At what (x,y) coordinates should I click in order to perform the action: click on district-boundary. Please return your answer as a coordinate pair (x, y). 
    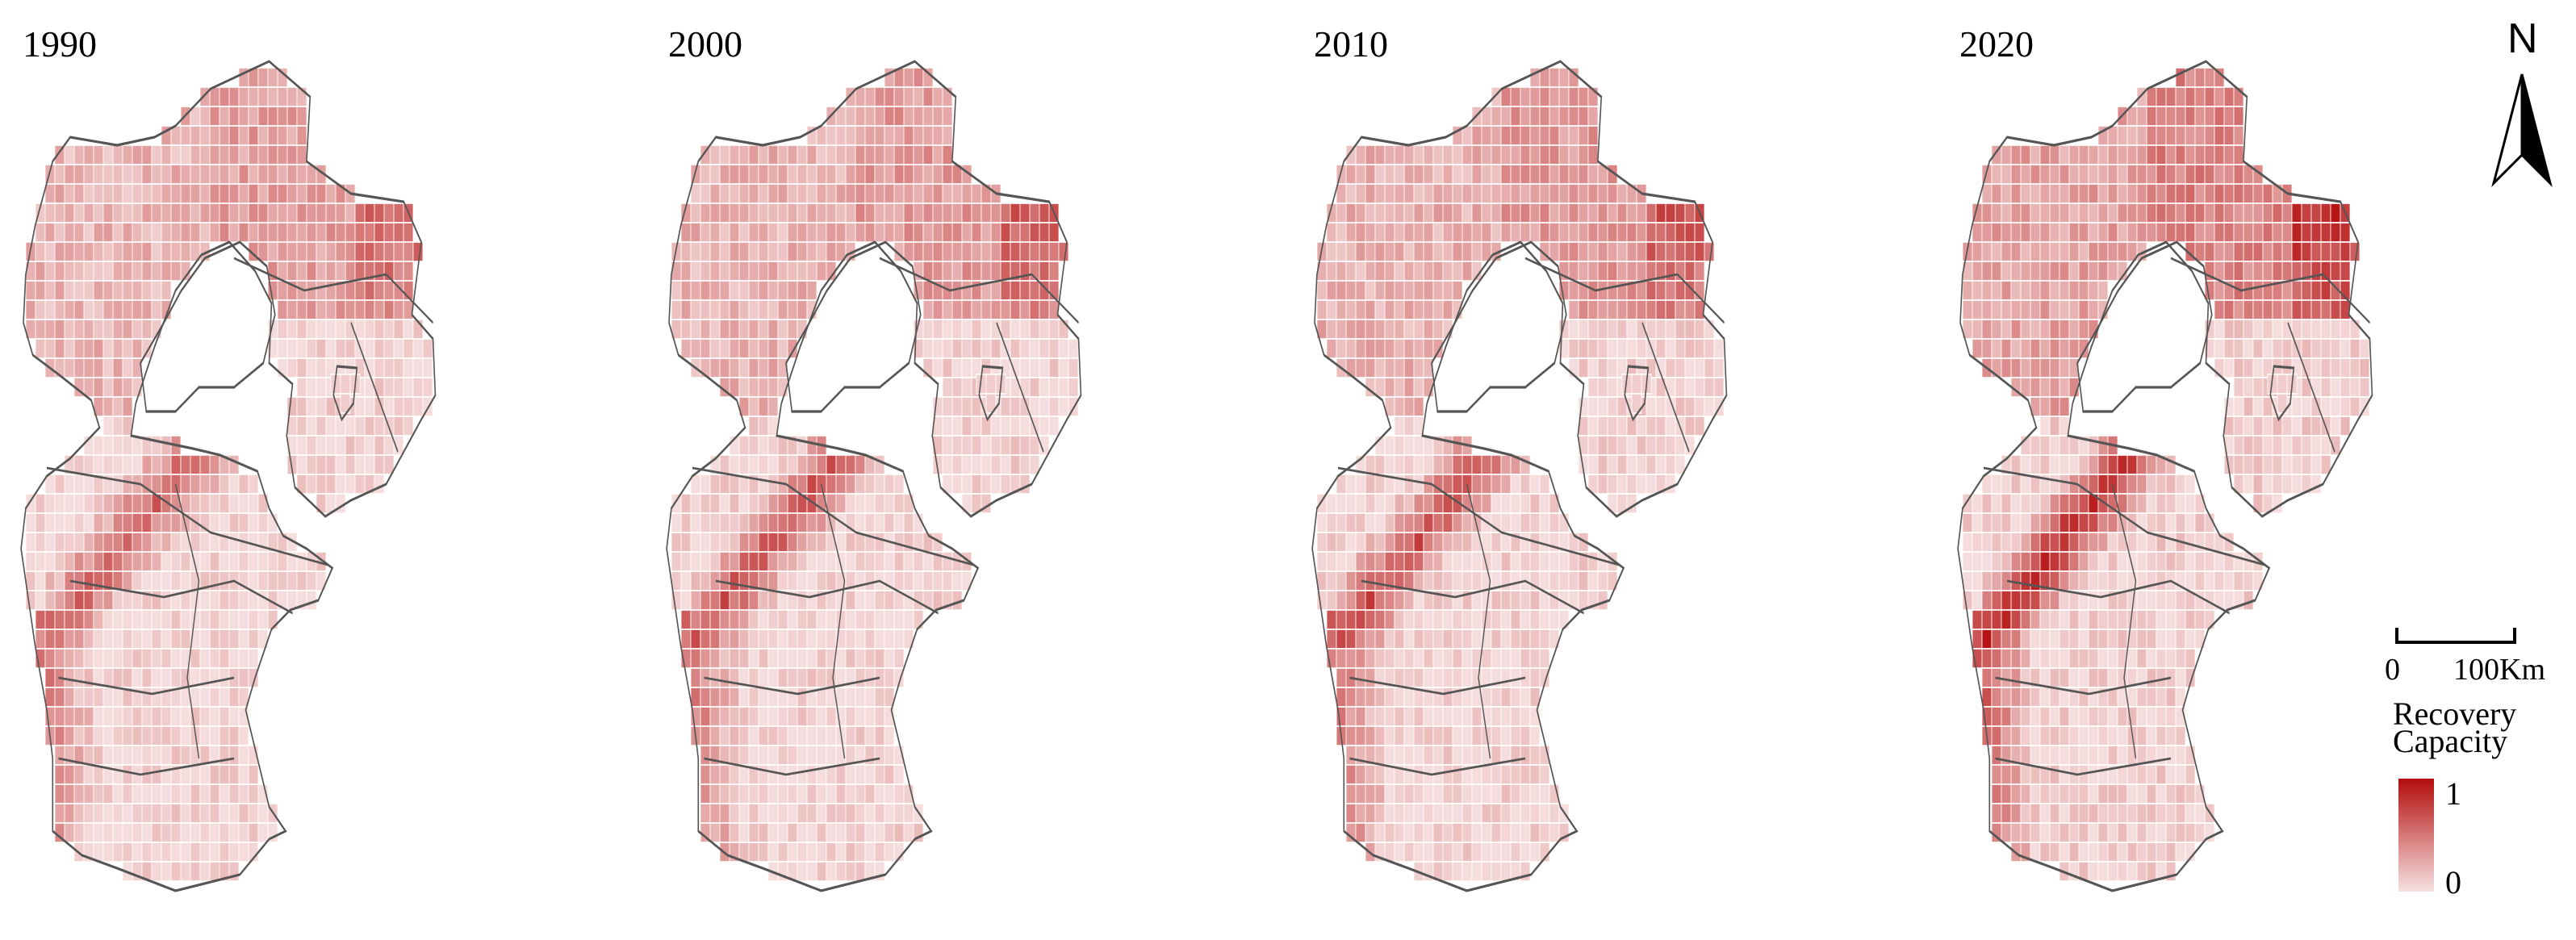
    Looking at the image, I should click on (1437, 766).